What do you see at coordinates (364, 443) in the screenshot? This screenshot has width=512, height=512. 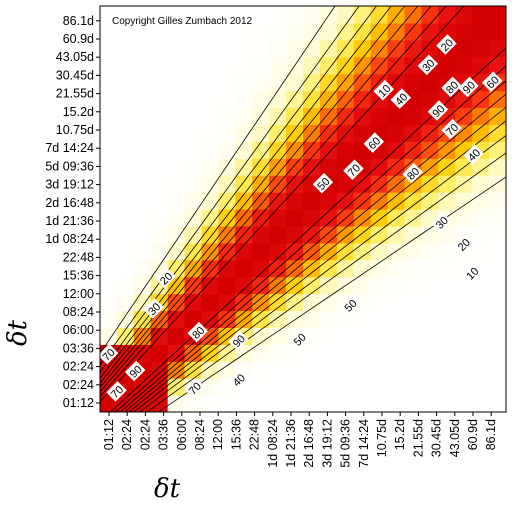 I see `x-tick-label: 7d 14:24` at bounding box center [364, 443].